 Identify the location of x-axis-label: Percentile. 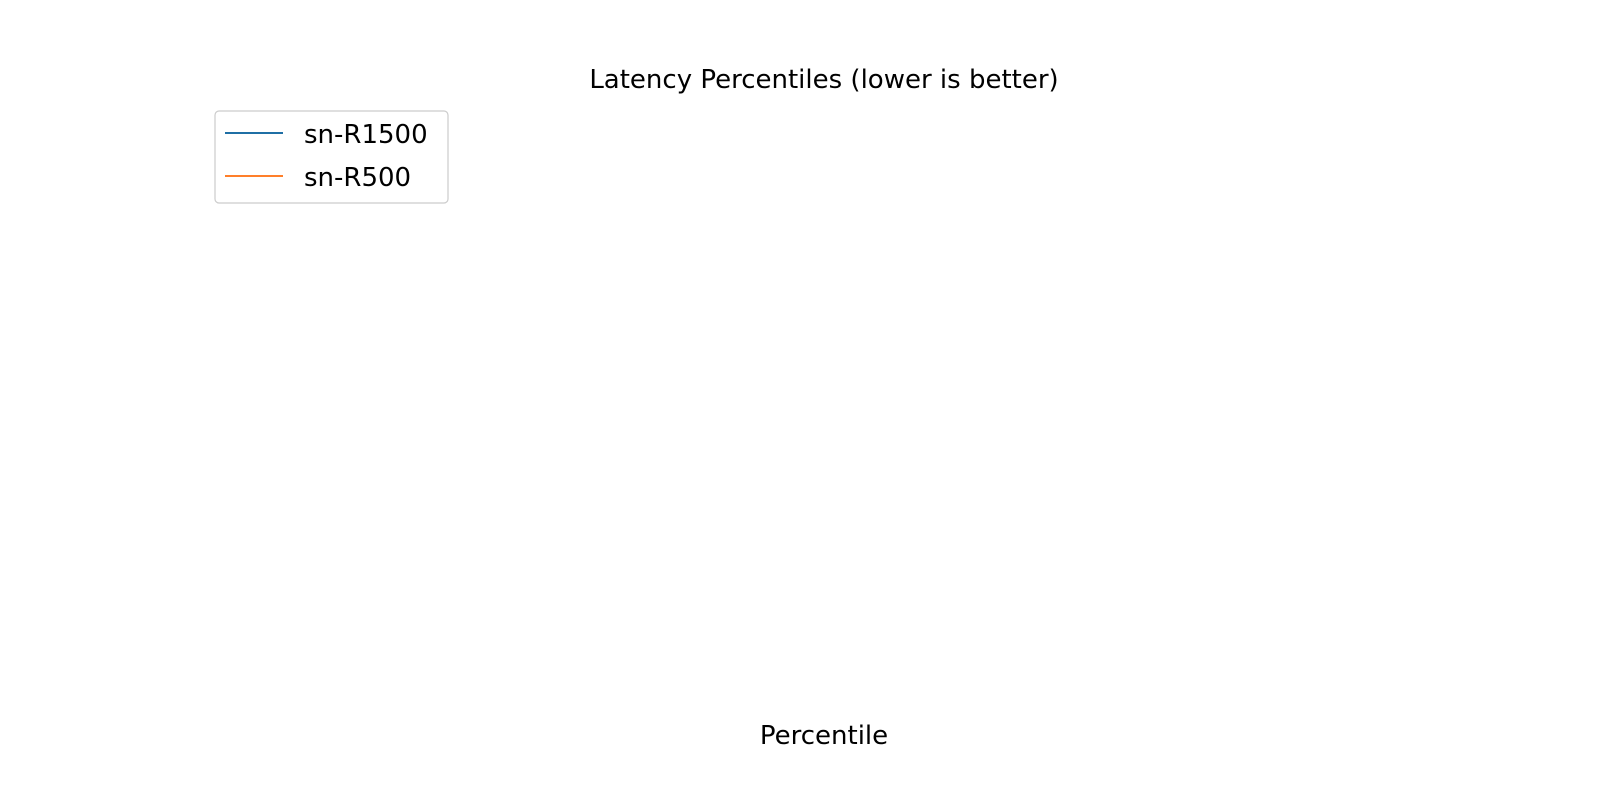
(824, 736).